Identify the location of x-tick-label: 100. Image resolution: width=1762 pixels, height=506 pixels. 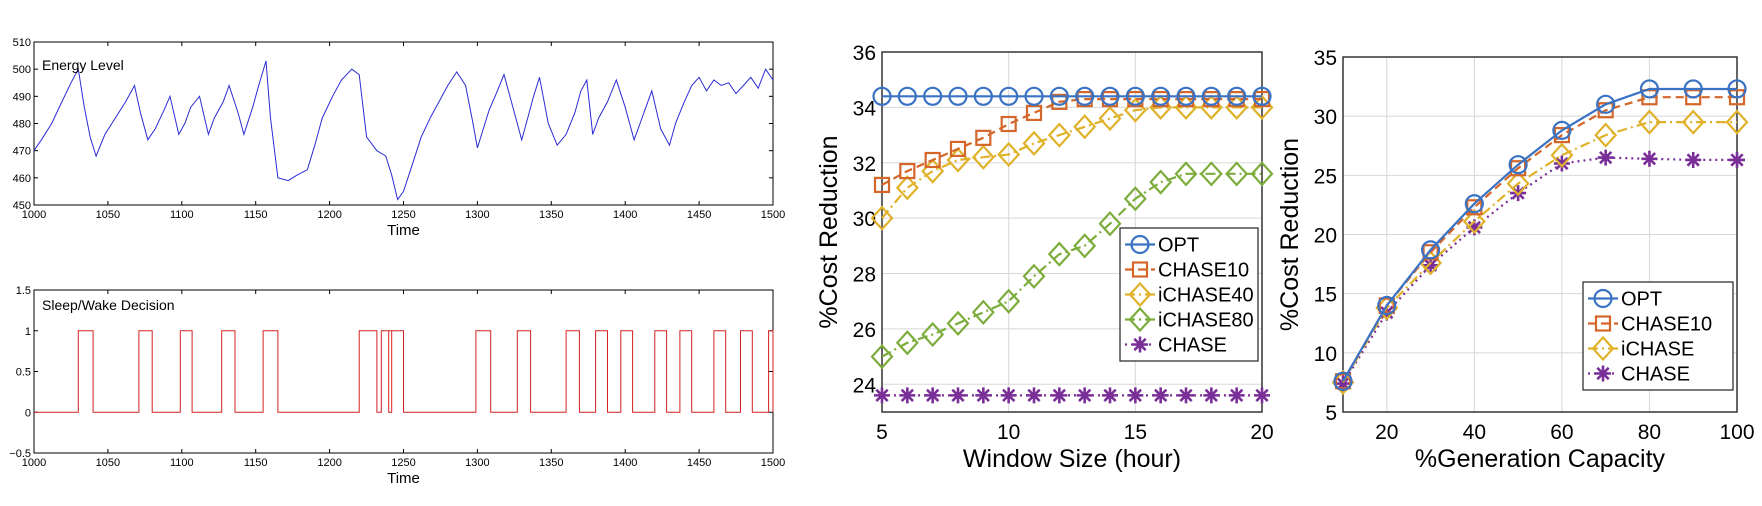
(1736, 432).